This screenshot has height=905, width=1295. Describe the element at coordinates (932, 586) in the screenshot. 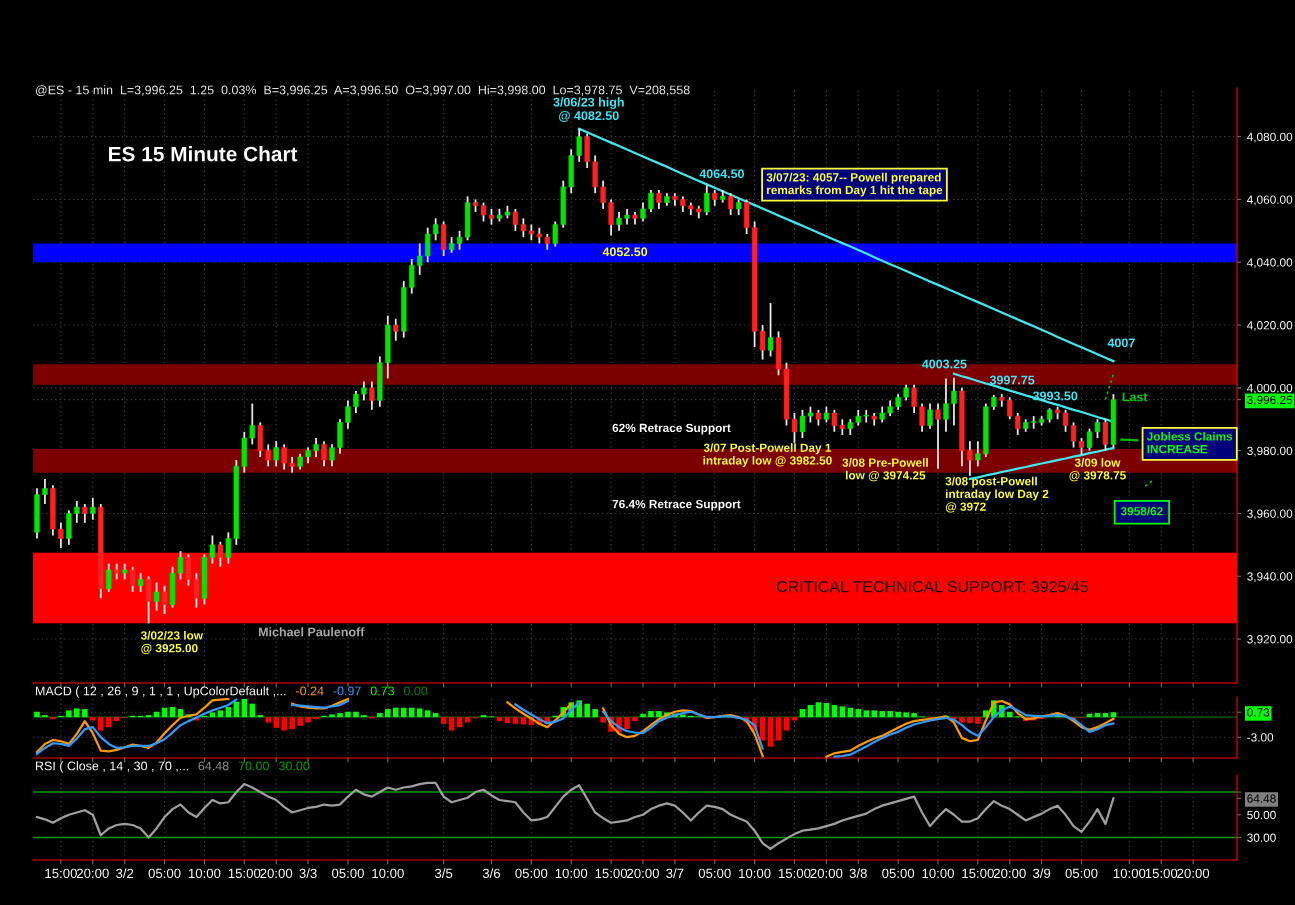

I see `band-label: CRITICAL TECHNICAL SUPPORT: 3925/45` at that location.